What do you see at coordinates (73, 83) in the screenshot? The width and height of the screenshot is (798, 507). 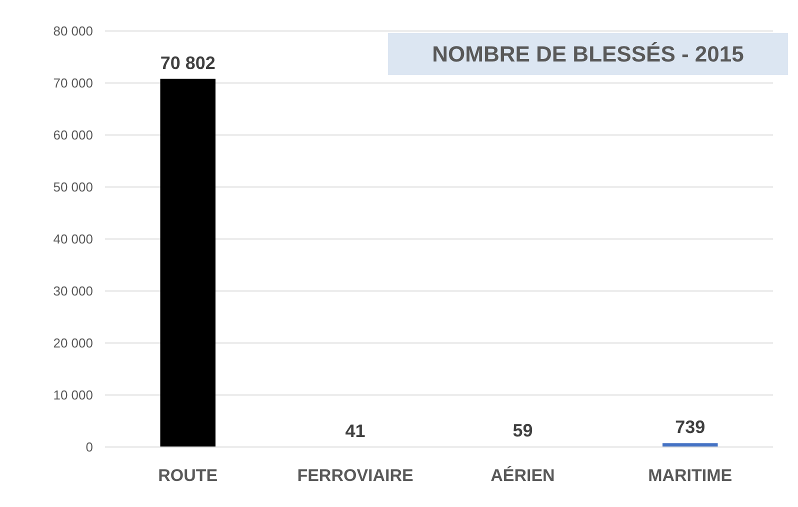 I see `y-tick-label: 70 000` at bounding box center [73, 83].